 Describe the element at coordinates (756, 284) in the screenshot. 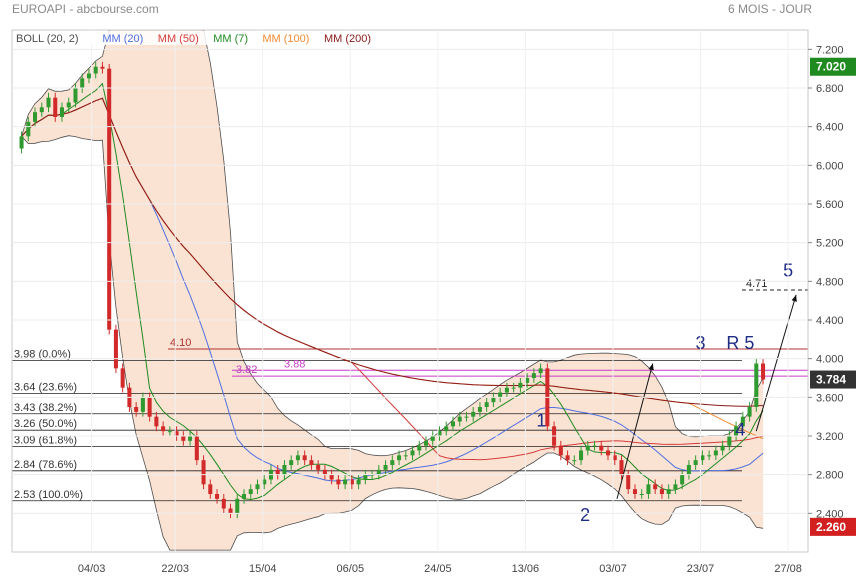

I see `level-label: 4.71` at that location.